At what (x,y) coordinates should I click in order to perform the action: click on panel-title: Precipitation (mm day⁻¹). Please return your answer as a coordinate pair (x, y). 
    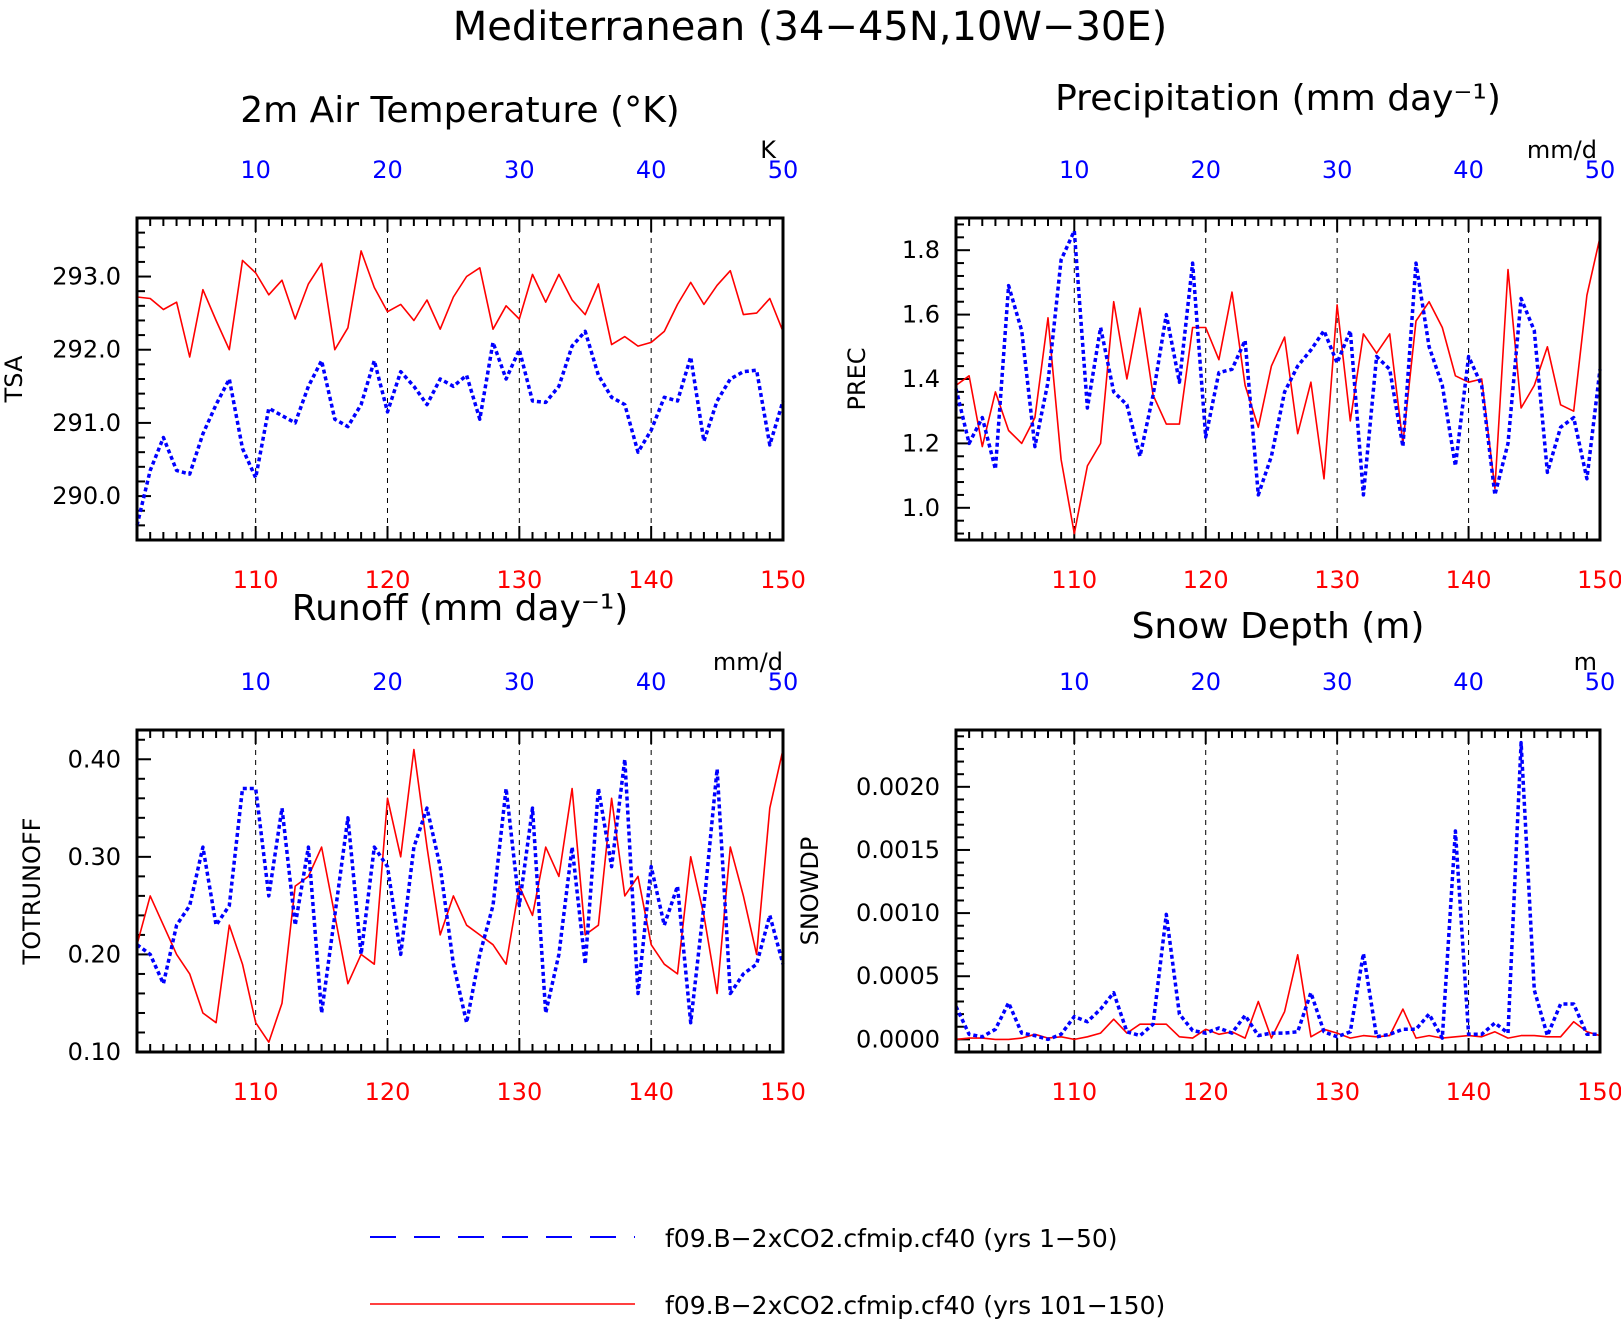
    Looking at the image, I should click on (1278, 98).